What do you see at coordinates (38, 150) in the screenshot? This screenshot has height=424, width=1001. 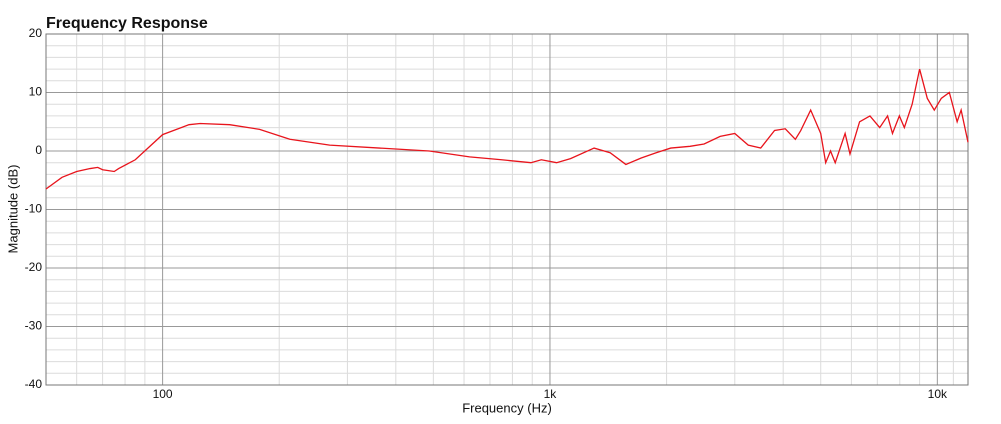 I see `y-tick-label: 0` at bounding box center [38, 150].